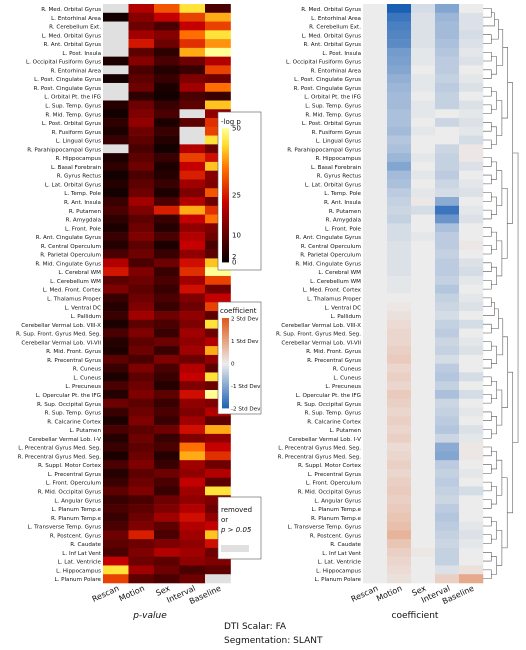  What do you see at coordinates (76, 19) in the screenshot?
I see `pvalue-row-label: L. Entorhinal Area` at bounding box center [76, 19].